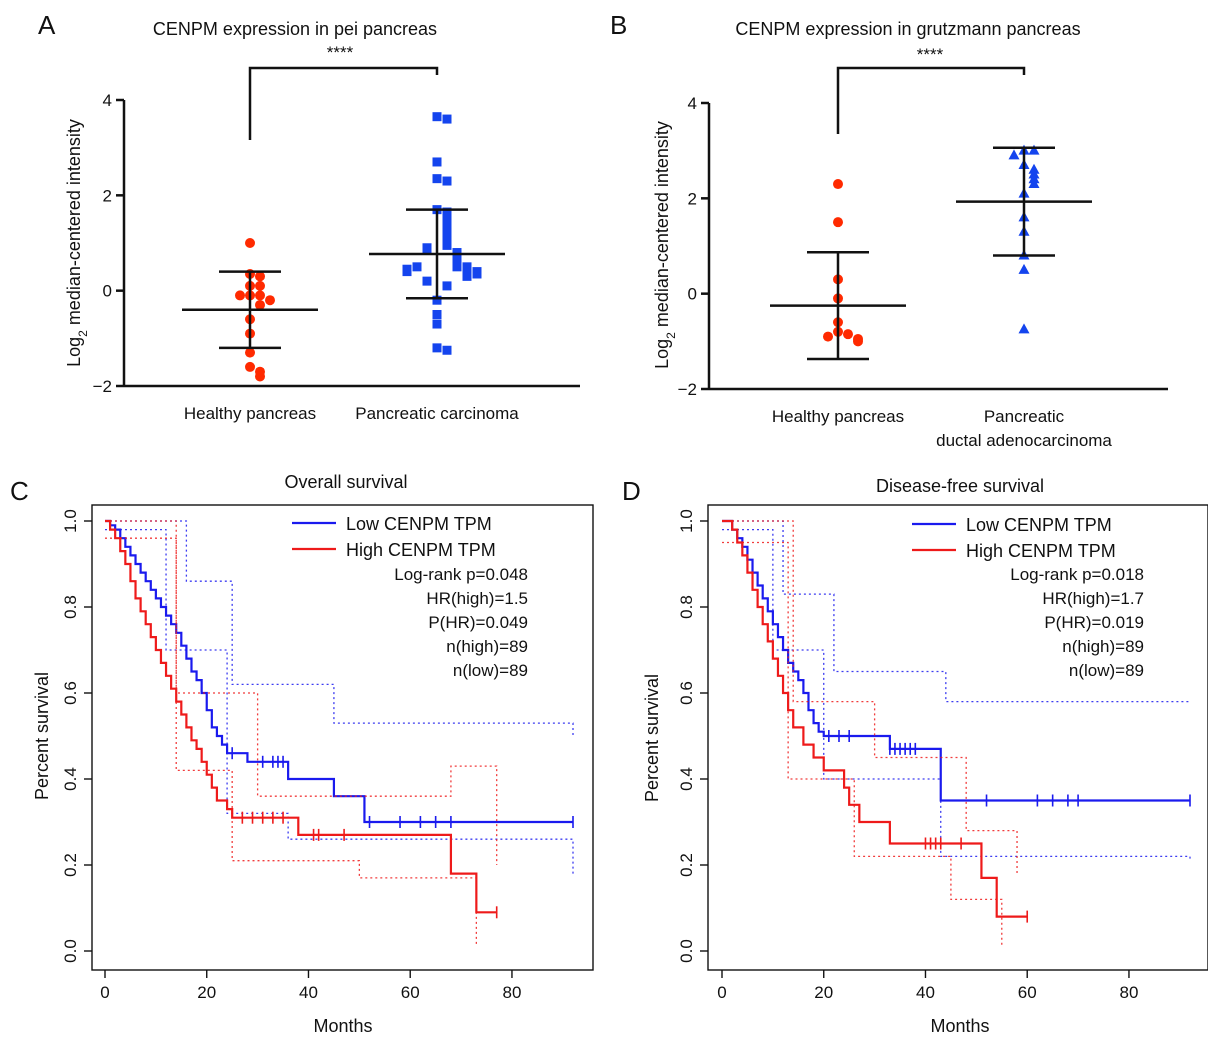 The width and height of the screenshot is (1208, 1038). Describe the element at coordinates (1106, 670) in the screenshot. I see `stat-text: n(low)=89` at that location.